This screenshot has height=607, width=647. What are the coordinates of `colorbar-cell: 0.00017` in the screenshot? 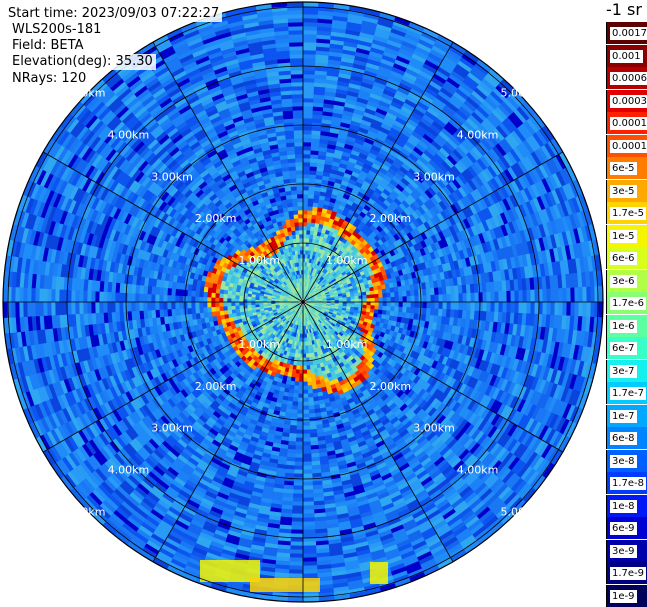 It's located at (626, 123).